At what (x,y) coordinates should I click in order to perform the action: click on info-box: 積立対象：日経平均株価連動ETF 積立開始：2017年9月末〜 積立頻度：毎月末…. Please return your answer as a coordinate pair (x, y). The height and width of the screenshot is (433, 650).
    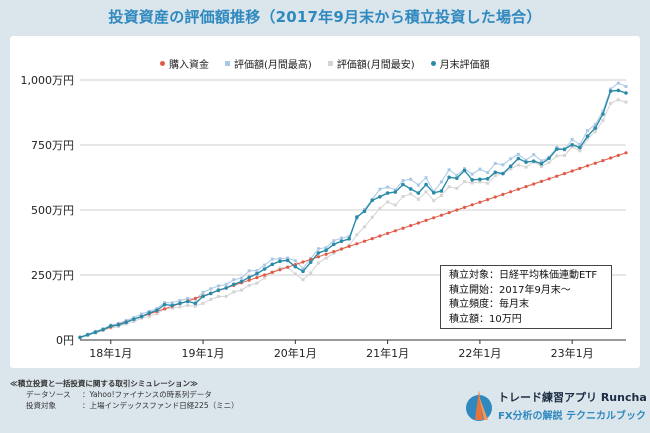
    Looking at the image, I should click on (526, 297).